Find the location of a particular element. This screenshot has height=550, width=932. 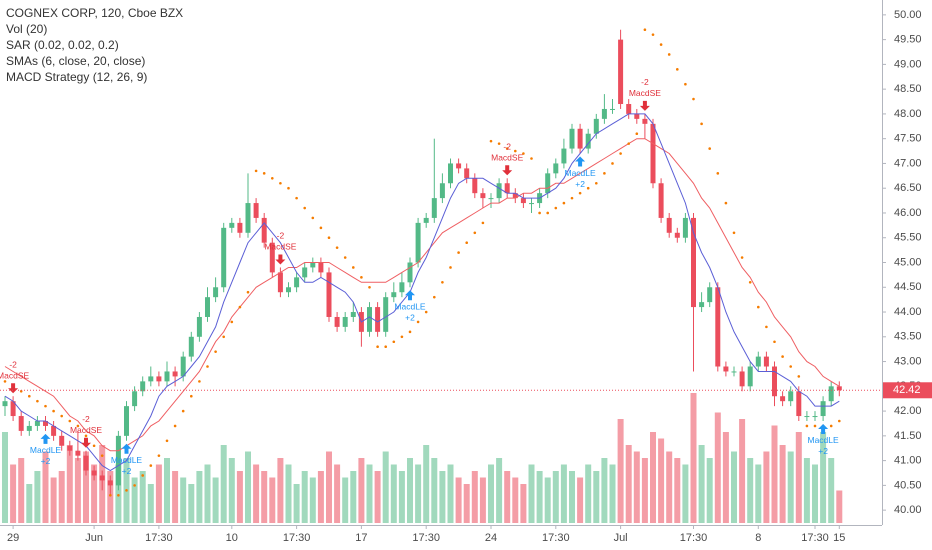

x-tick-label: 8 is located at coordinates (758, 538).